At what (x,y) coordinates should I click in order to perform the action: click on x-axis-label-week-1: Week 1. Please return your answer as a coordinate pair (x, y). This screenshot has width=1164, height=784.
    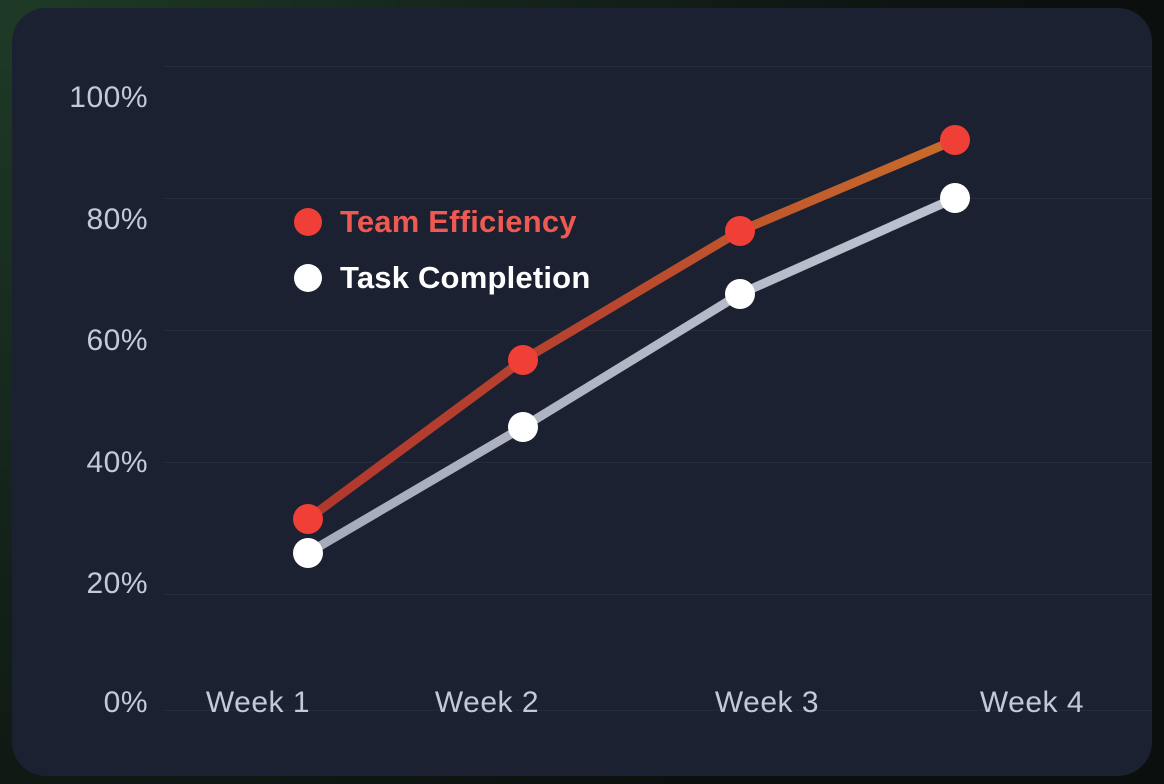
    Looking at the image, I should click on (258, 702).